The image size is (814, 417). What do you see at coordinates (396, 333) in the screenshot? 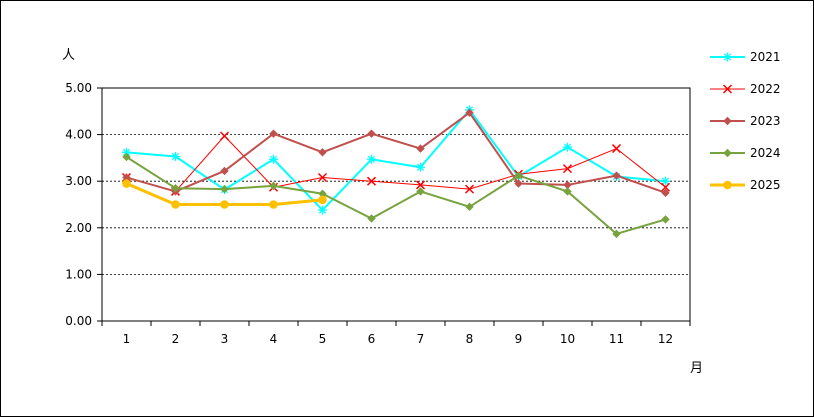
I see `x-axis-ticks: 1 2 3 4 5 6 7 8 9 10 11 12` at bounding box center [396, 333].